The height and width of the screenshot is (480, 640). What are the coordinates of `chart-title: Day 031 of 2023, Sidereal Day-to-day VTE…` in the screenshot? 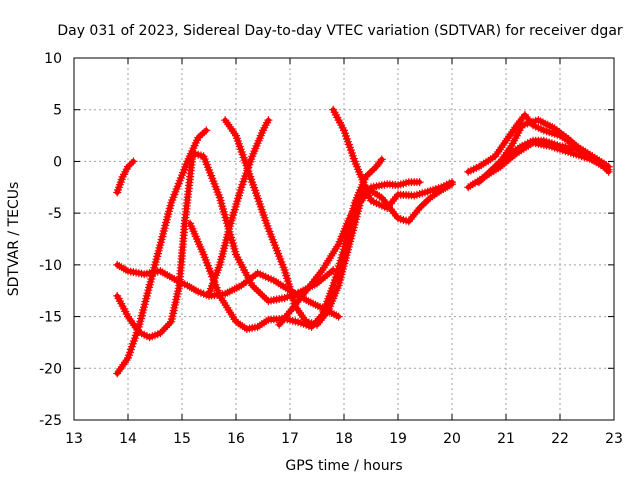 It's located at (340, 31).